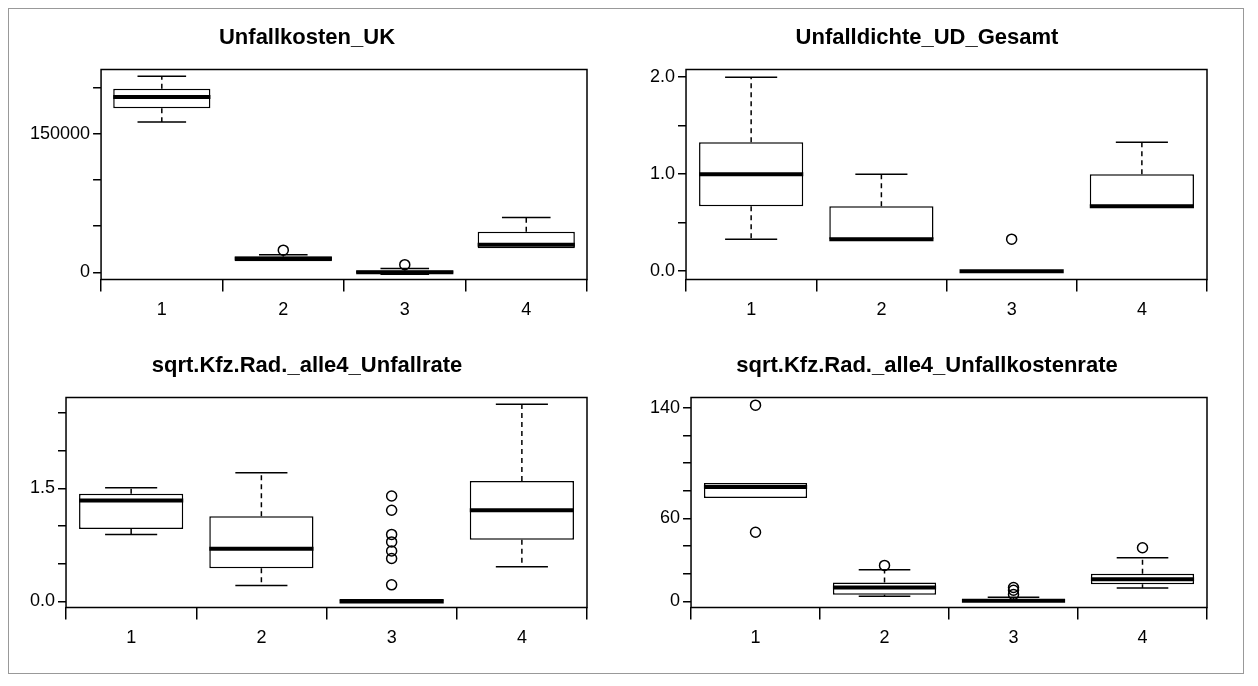 The width and height of the screenshot is (1258, 686). I want to click on y-tick-label: 2.0, so click(662, 76).